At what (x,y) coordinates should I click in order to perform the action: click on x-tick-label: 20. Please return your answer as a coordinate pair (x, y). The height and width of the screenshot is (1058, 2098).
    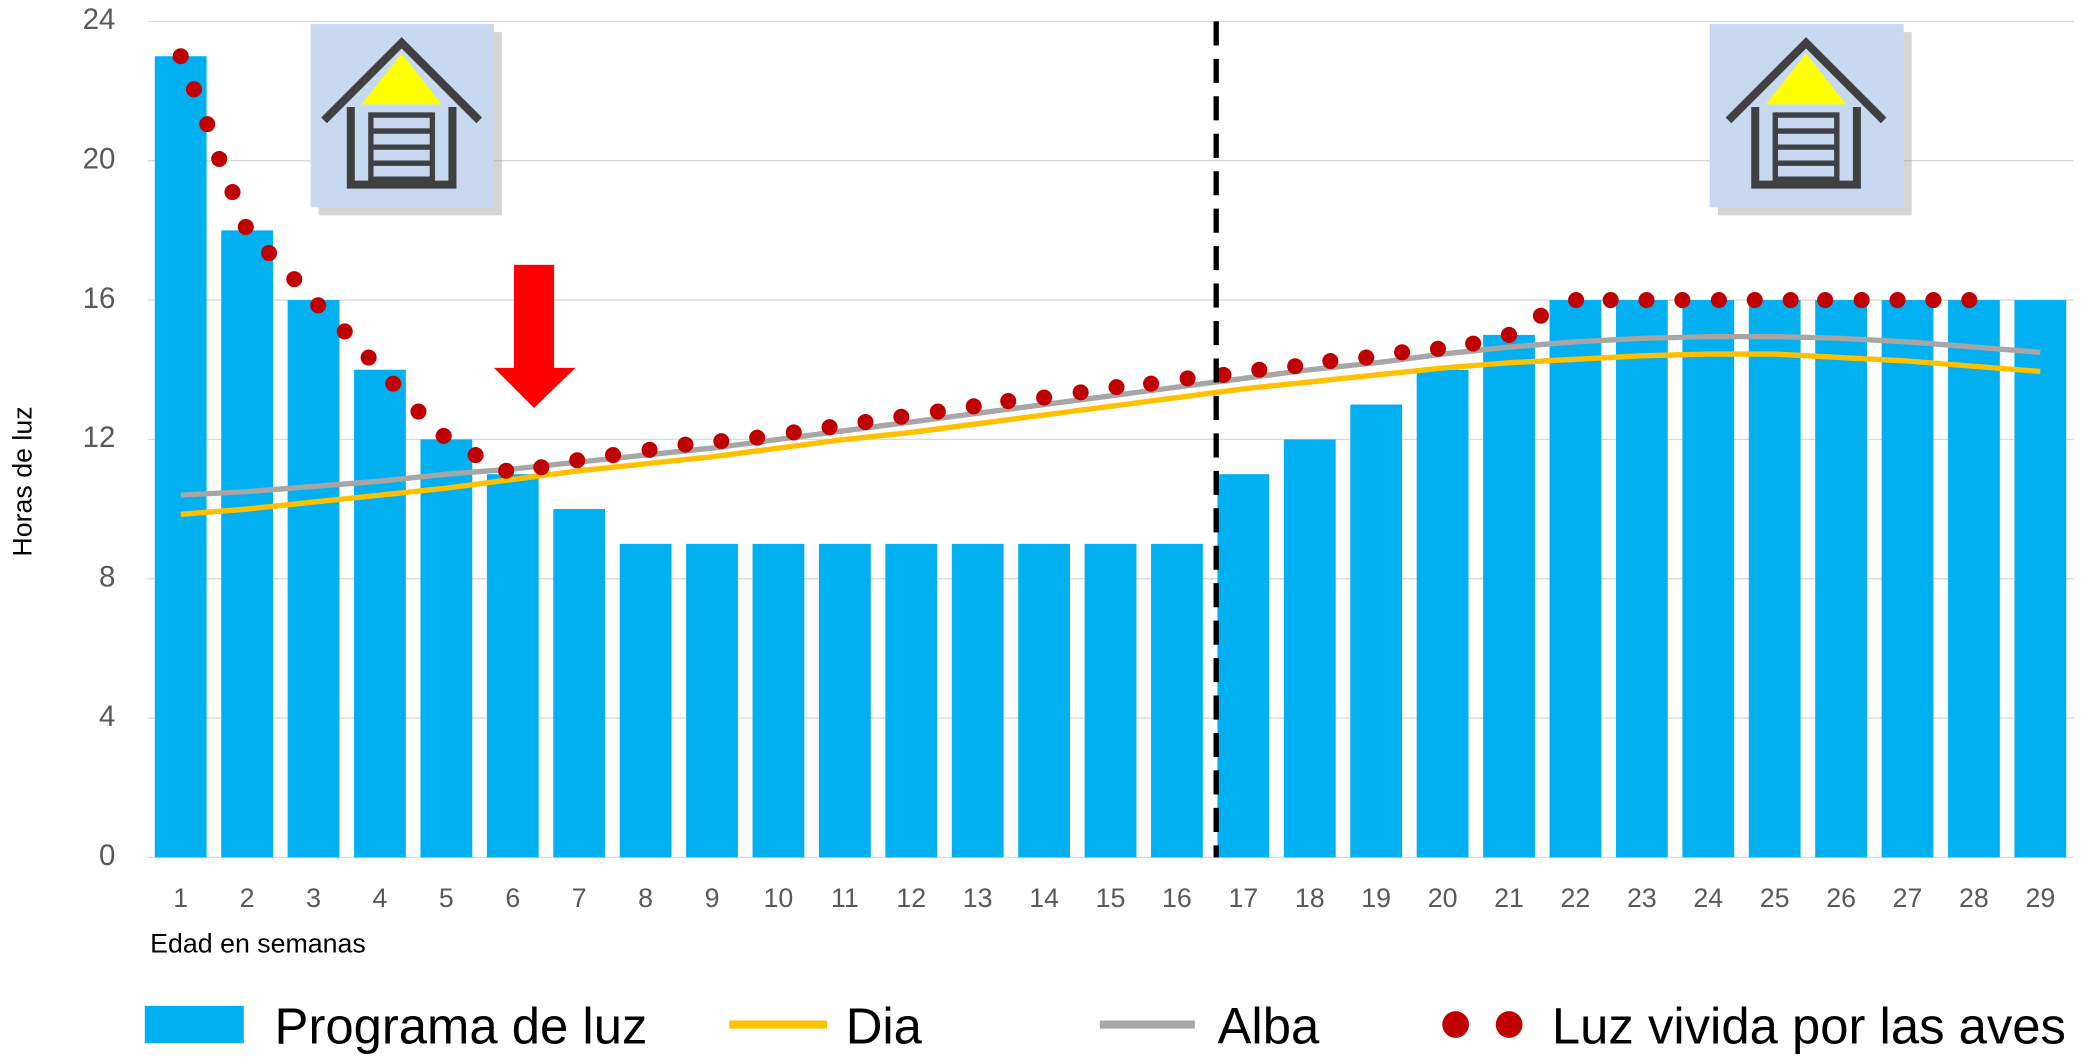
    Looking at the image, I should click on (1443, 898).